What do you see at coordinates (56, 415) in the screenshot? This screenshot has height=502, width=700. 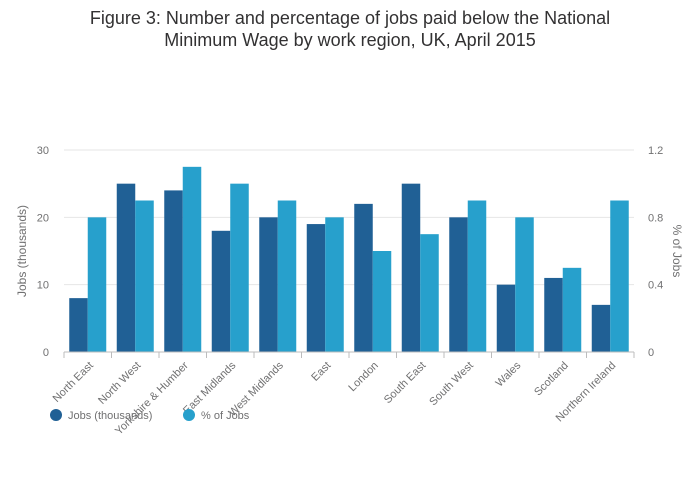 I see `legend-swatch-jobs` at bounding box center [56, 415].